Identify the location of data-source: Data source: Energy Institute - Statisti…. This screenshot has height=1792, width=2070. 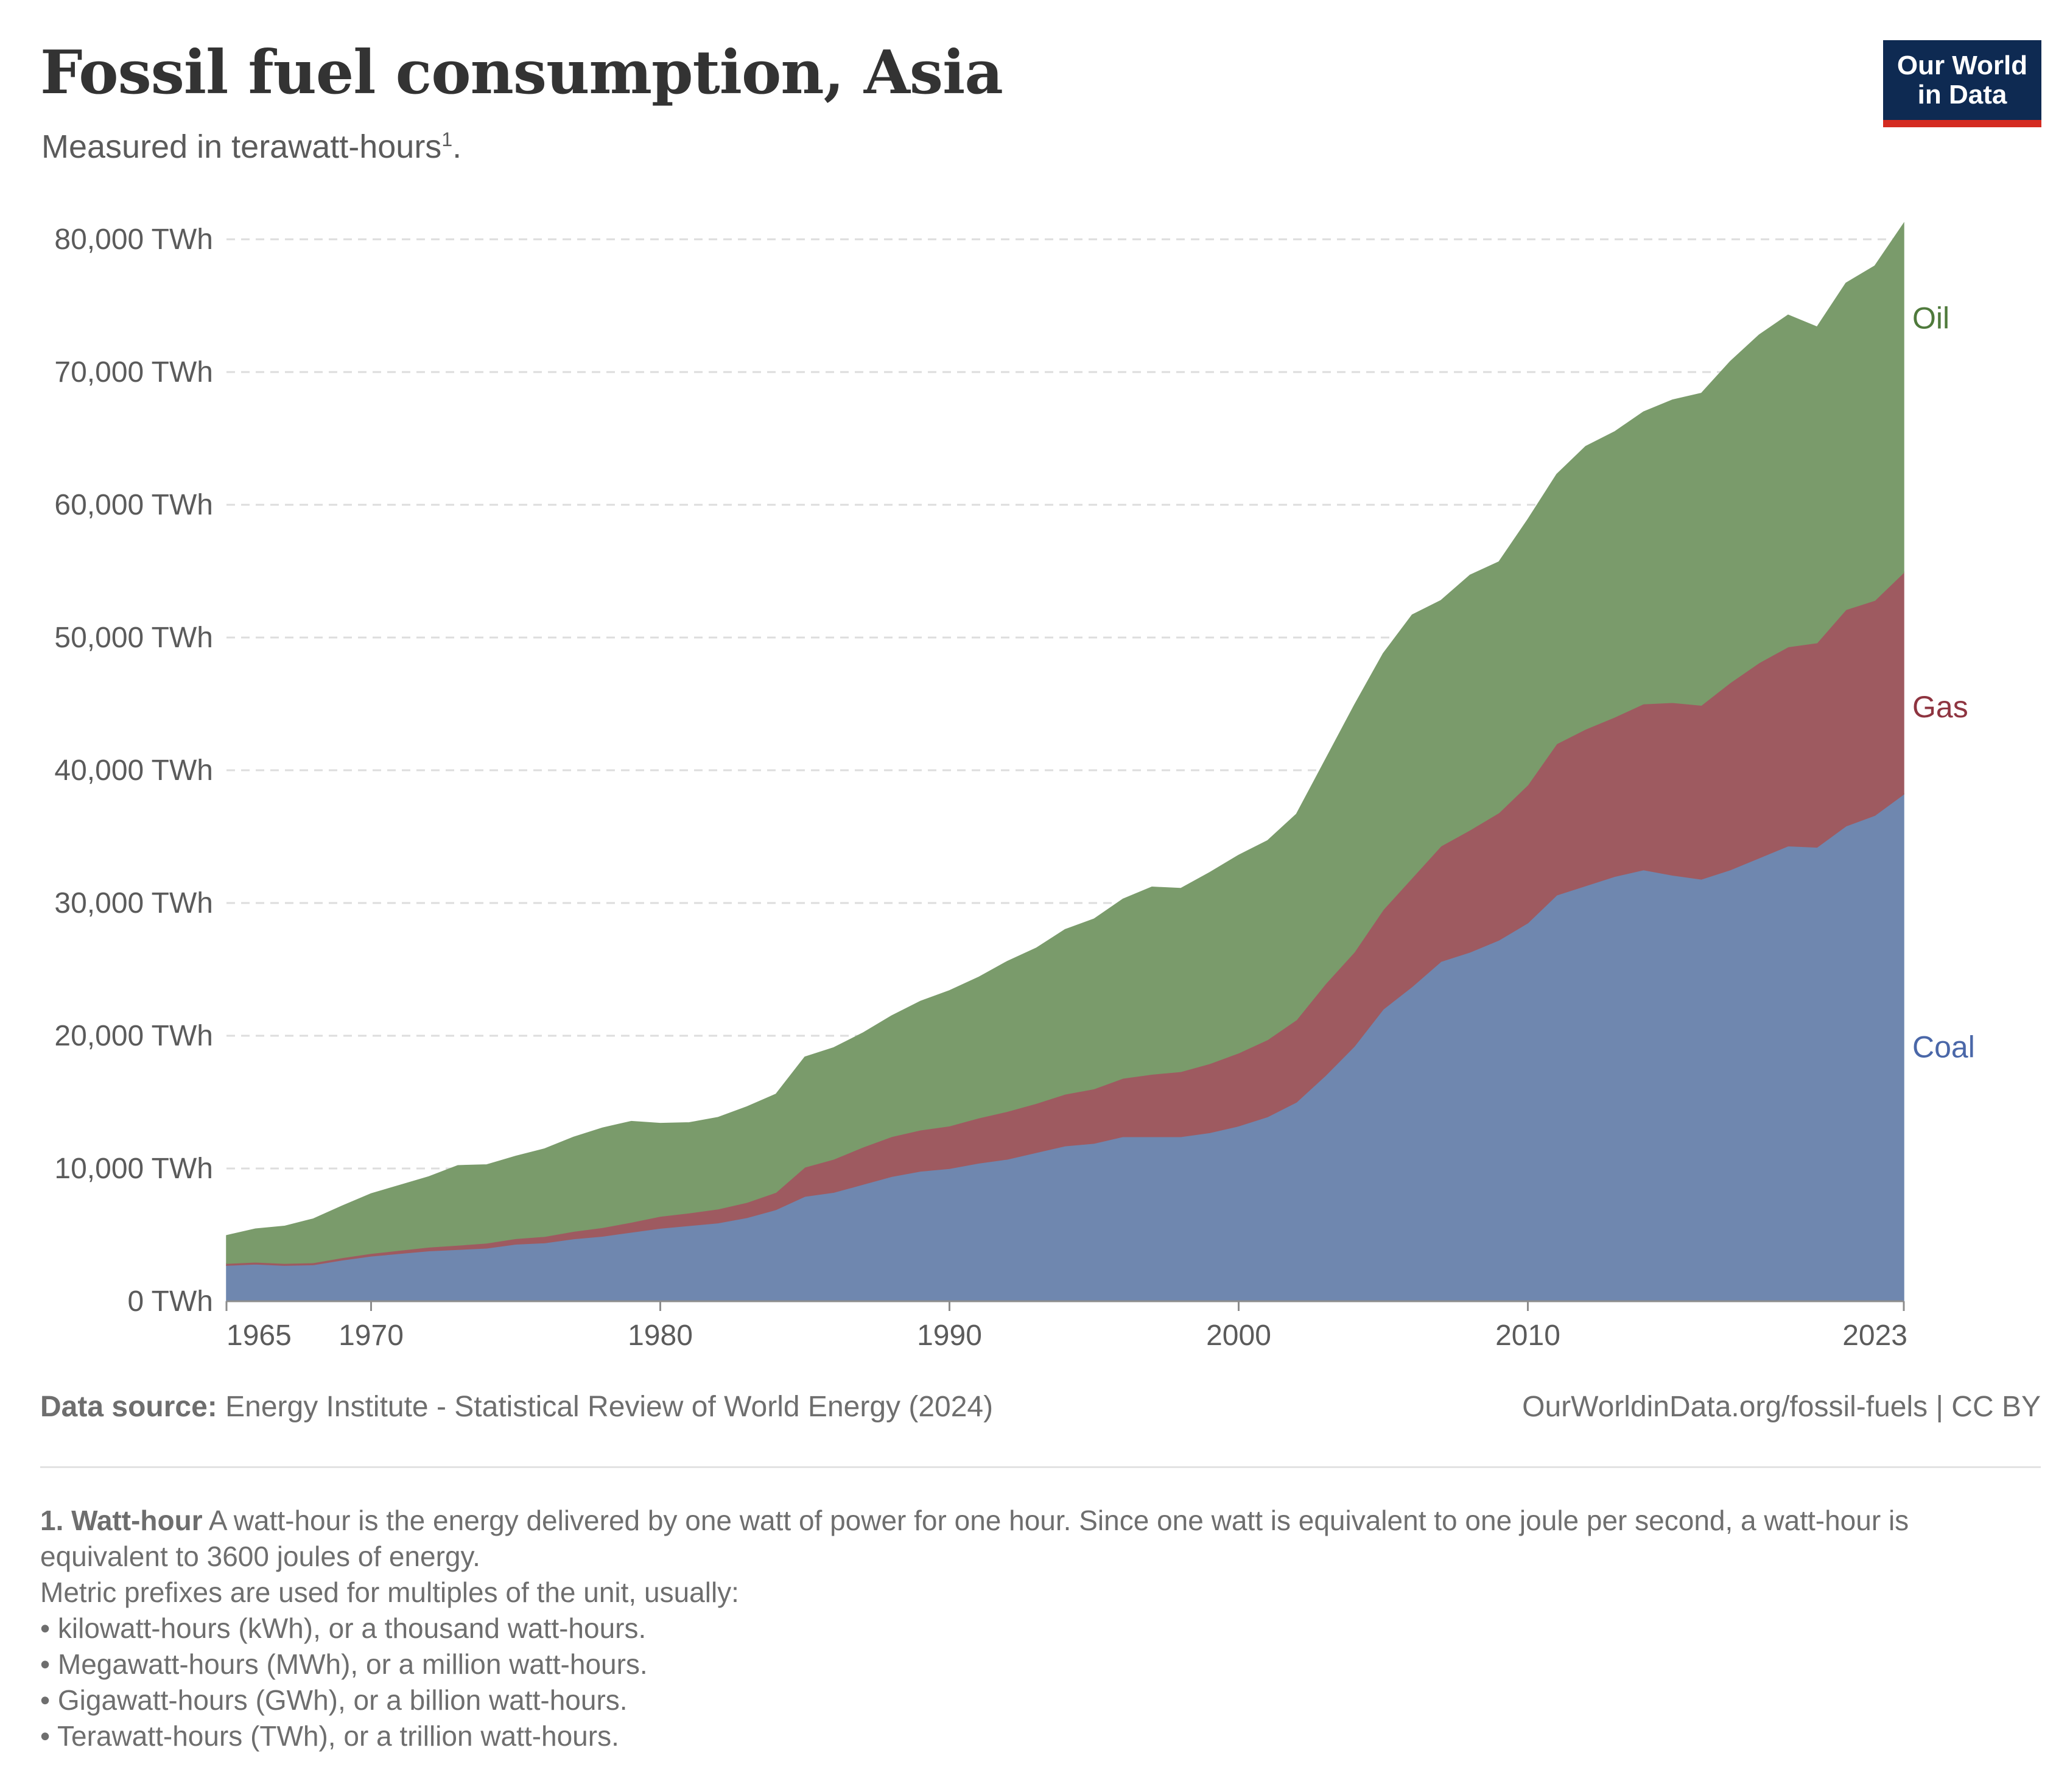
(516, 1407).